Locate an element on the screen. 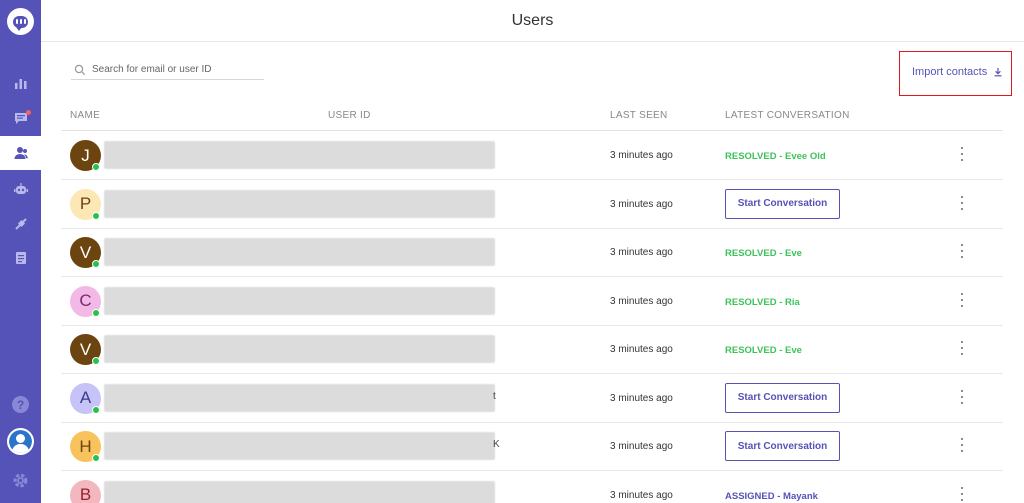 This screenshot has height=503, width=1024. search-input is located at coordinates (177, 69).